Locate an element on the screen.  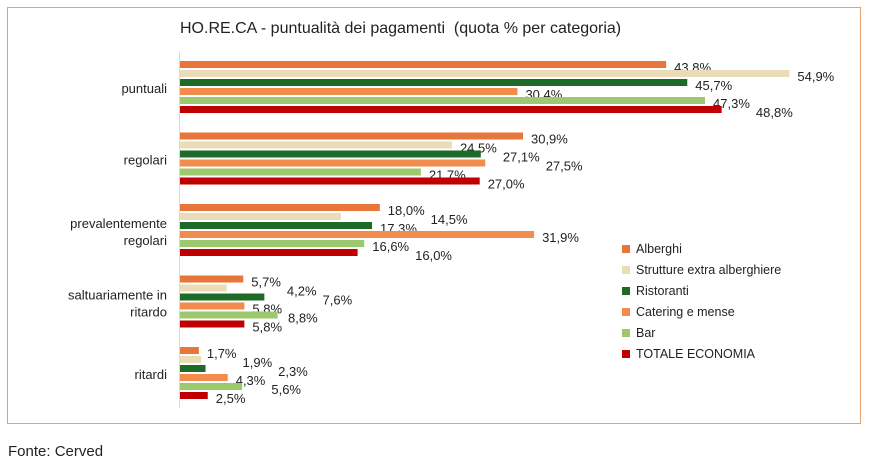
category-label: puntuali is located at coordinates (144, 88).